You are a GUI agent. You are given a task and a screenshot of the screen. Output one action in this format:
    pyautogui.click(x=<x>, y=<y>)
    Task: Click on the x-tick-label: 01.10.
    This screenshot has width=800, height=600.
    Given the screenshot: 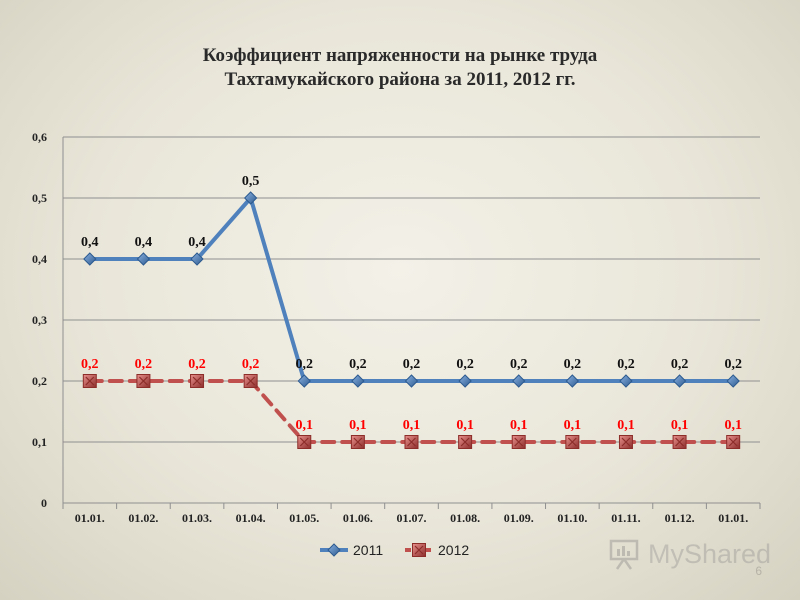 What is the action you would take?
    pyautogui.click(x=572, y=518)
    